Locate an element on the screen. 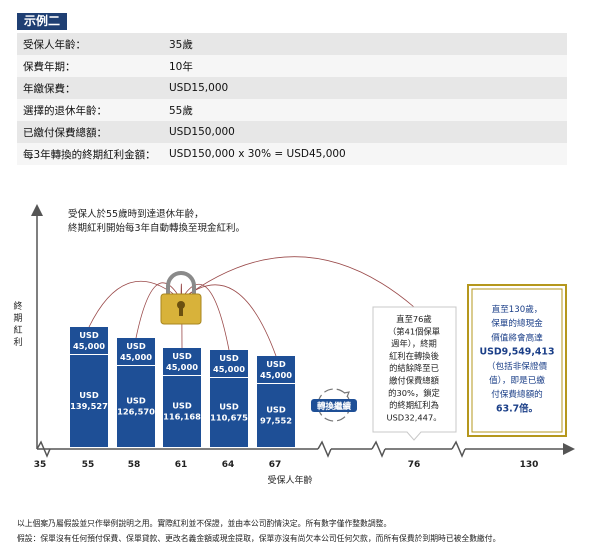  y-axis-char: 紅 is located at coordinates (17, 330).